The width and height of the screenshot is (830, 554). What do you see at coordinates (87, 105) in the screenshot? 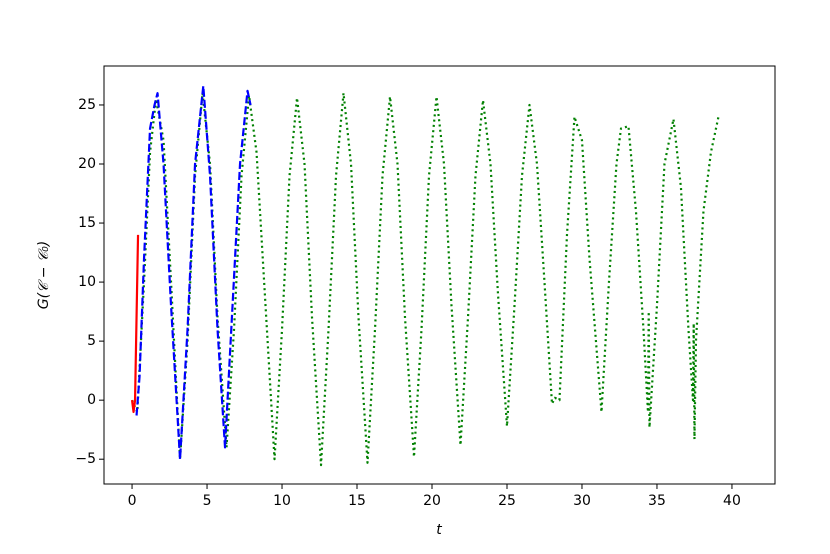
I see `y-tick-label: 25` at bounding box center [87, 105].